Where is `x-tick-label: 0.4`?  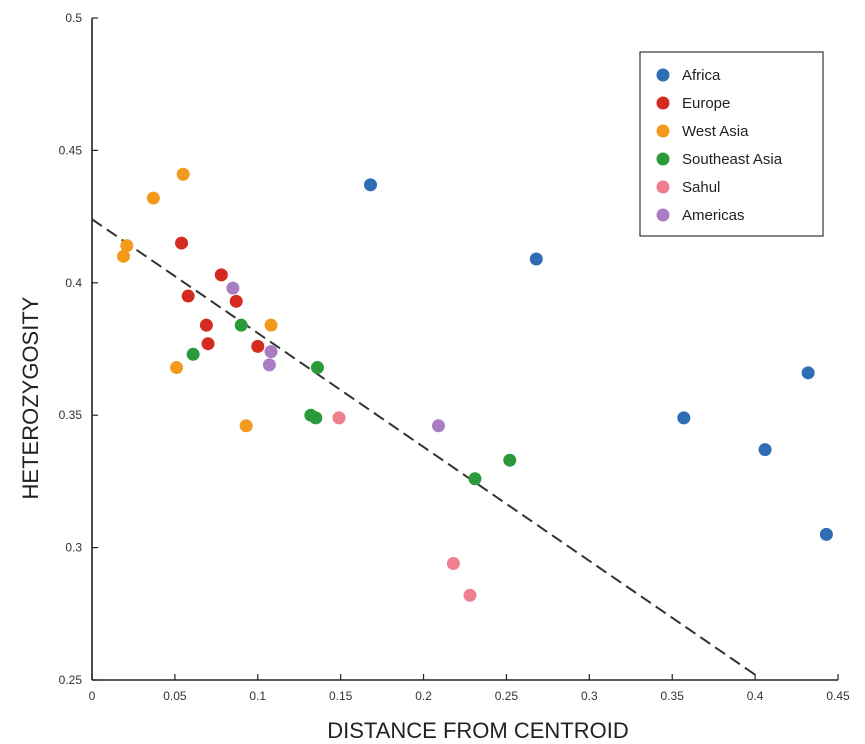 x-tick-label: 0.4 is located at coordinates (755, 696).